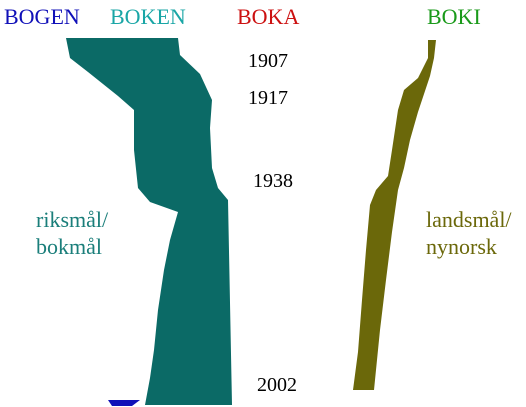 This screenshot has height=407, width=526. Describe the element at coordinates (268, 98) in the screenshot. I see `year-label-1917: 1917` at that location.